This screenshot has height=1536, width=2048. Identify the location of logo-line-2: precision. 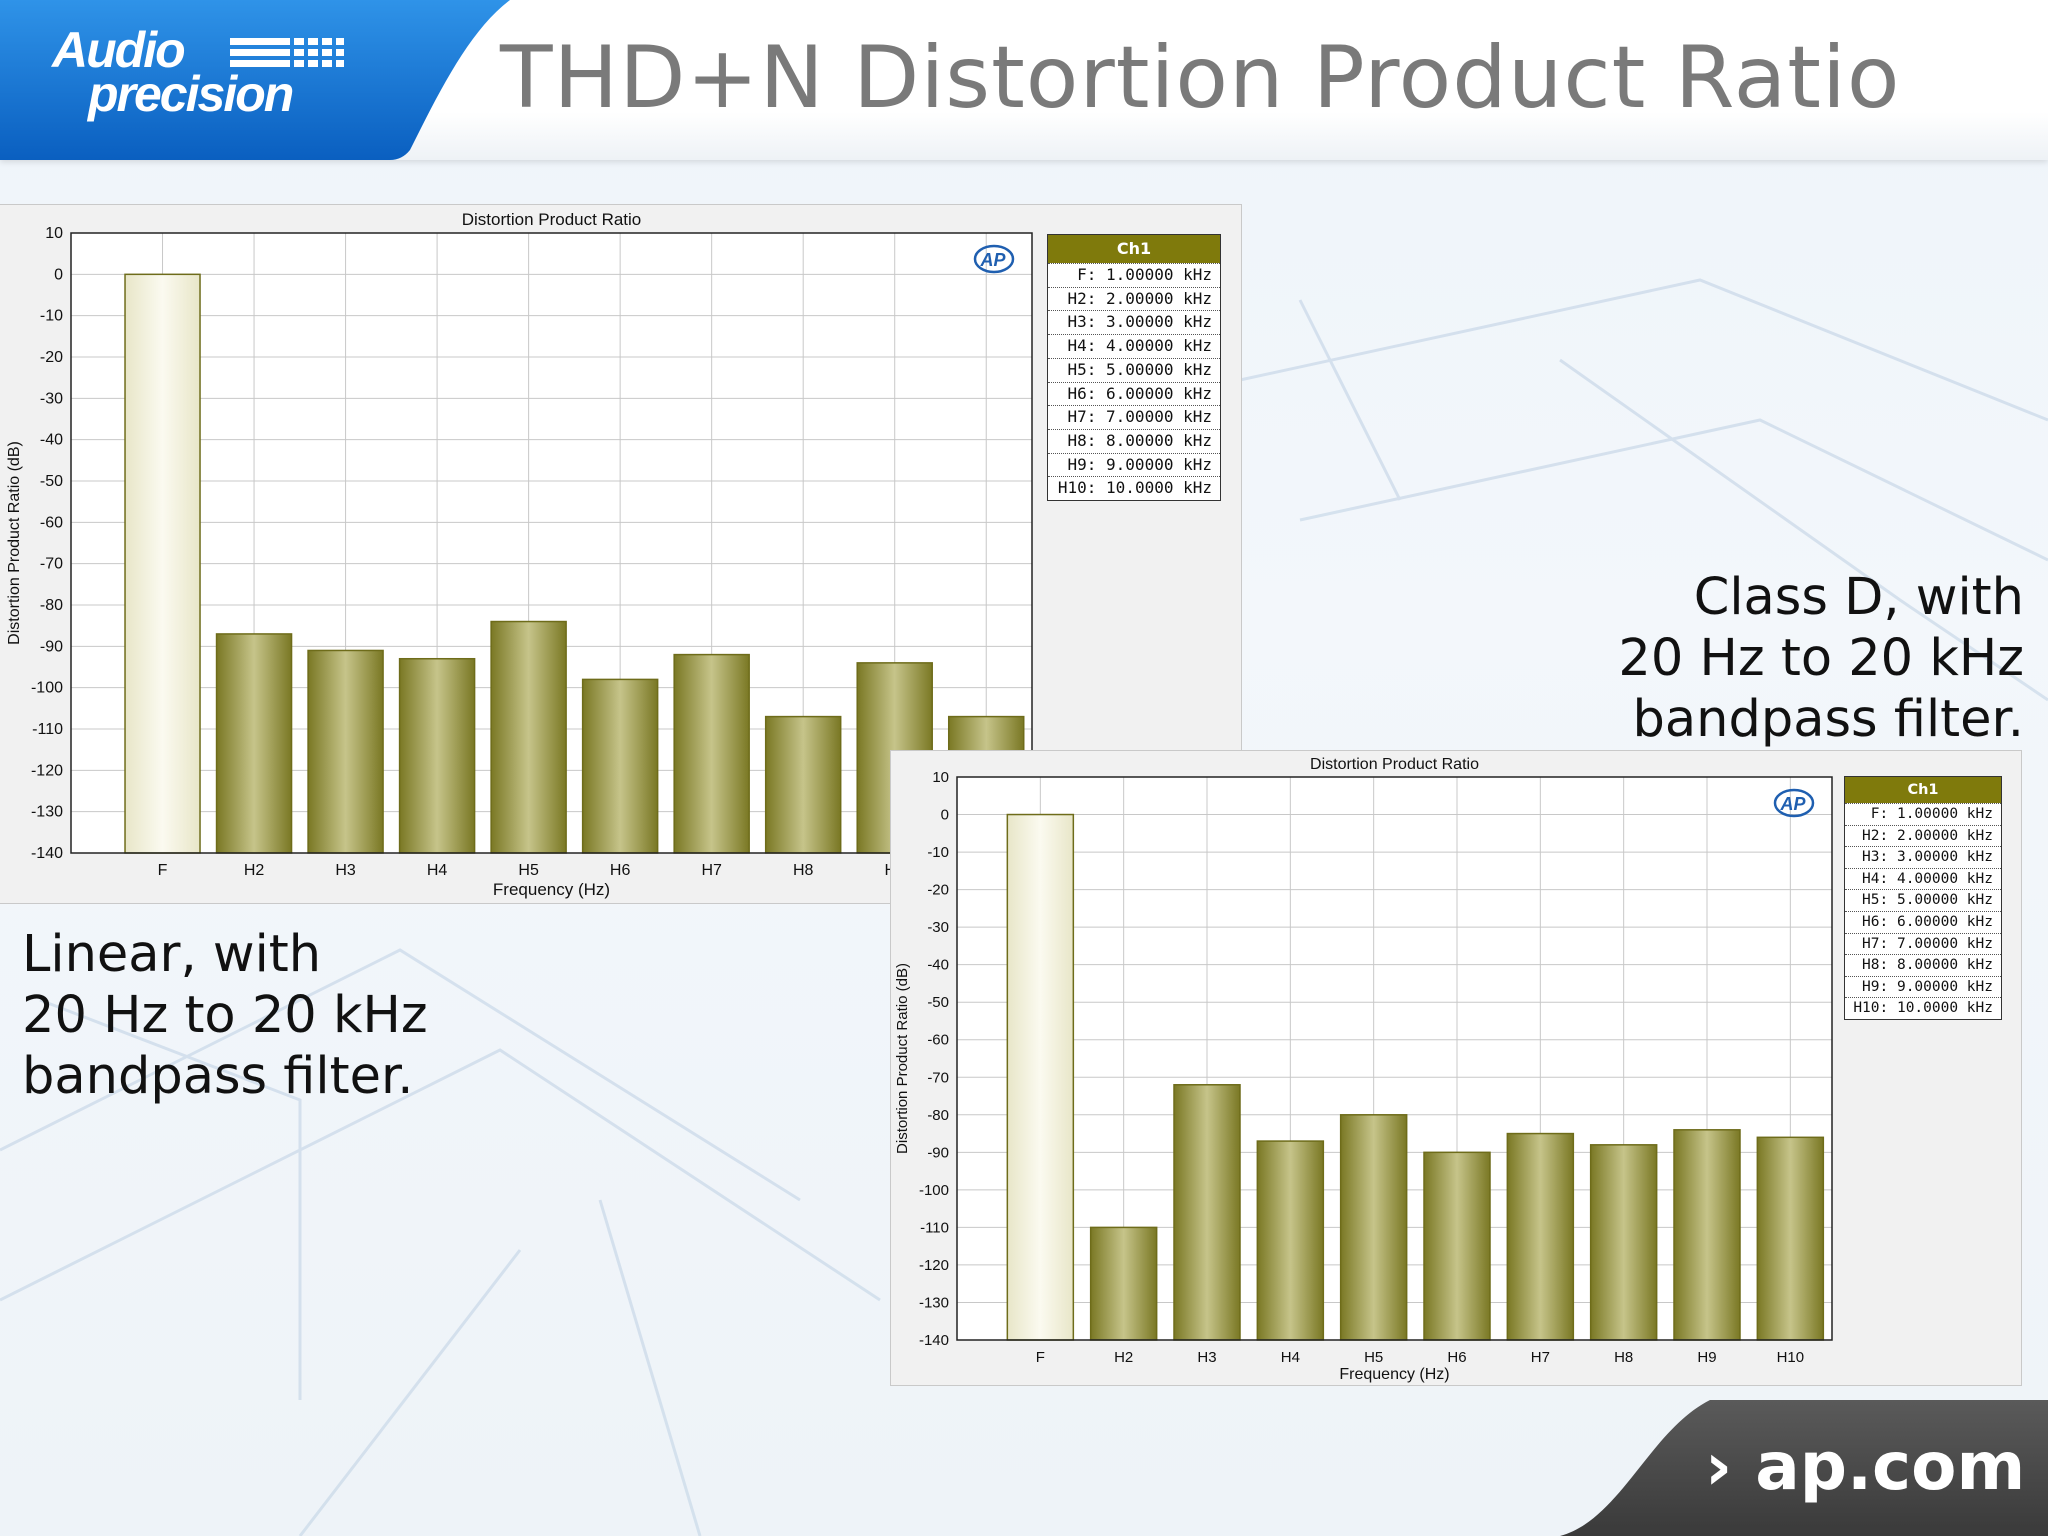
(191, 94).